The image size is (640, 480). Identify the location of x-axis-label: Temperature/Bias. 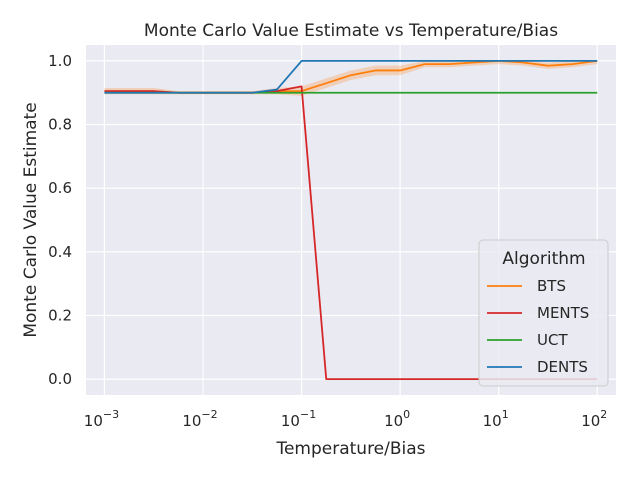
(350, 449).